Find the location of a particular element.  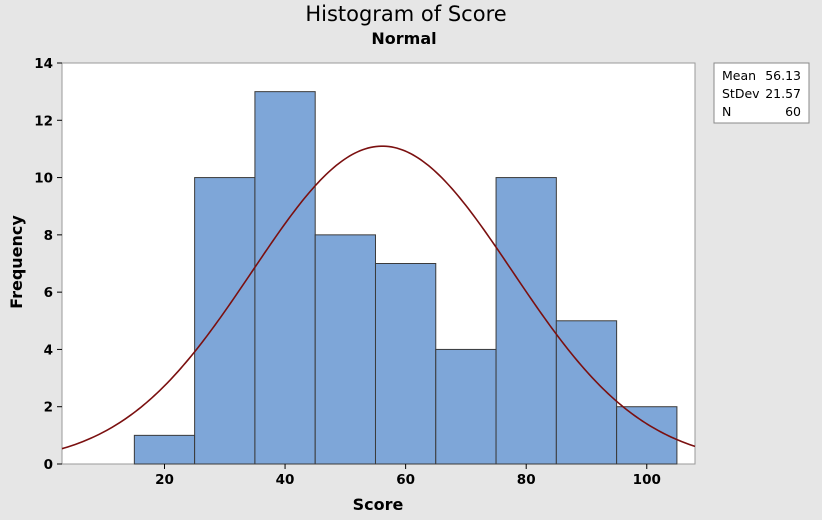

y-tick-label-2: 2 is located at coordinates (48, 408).